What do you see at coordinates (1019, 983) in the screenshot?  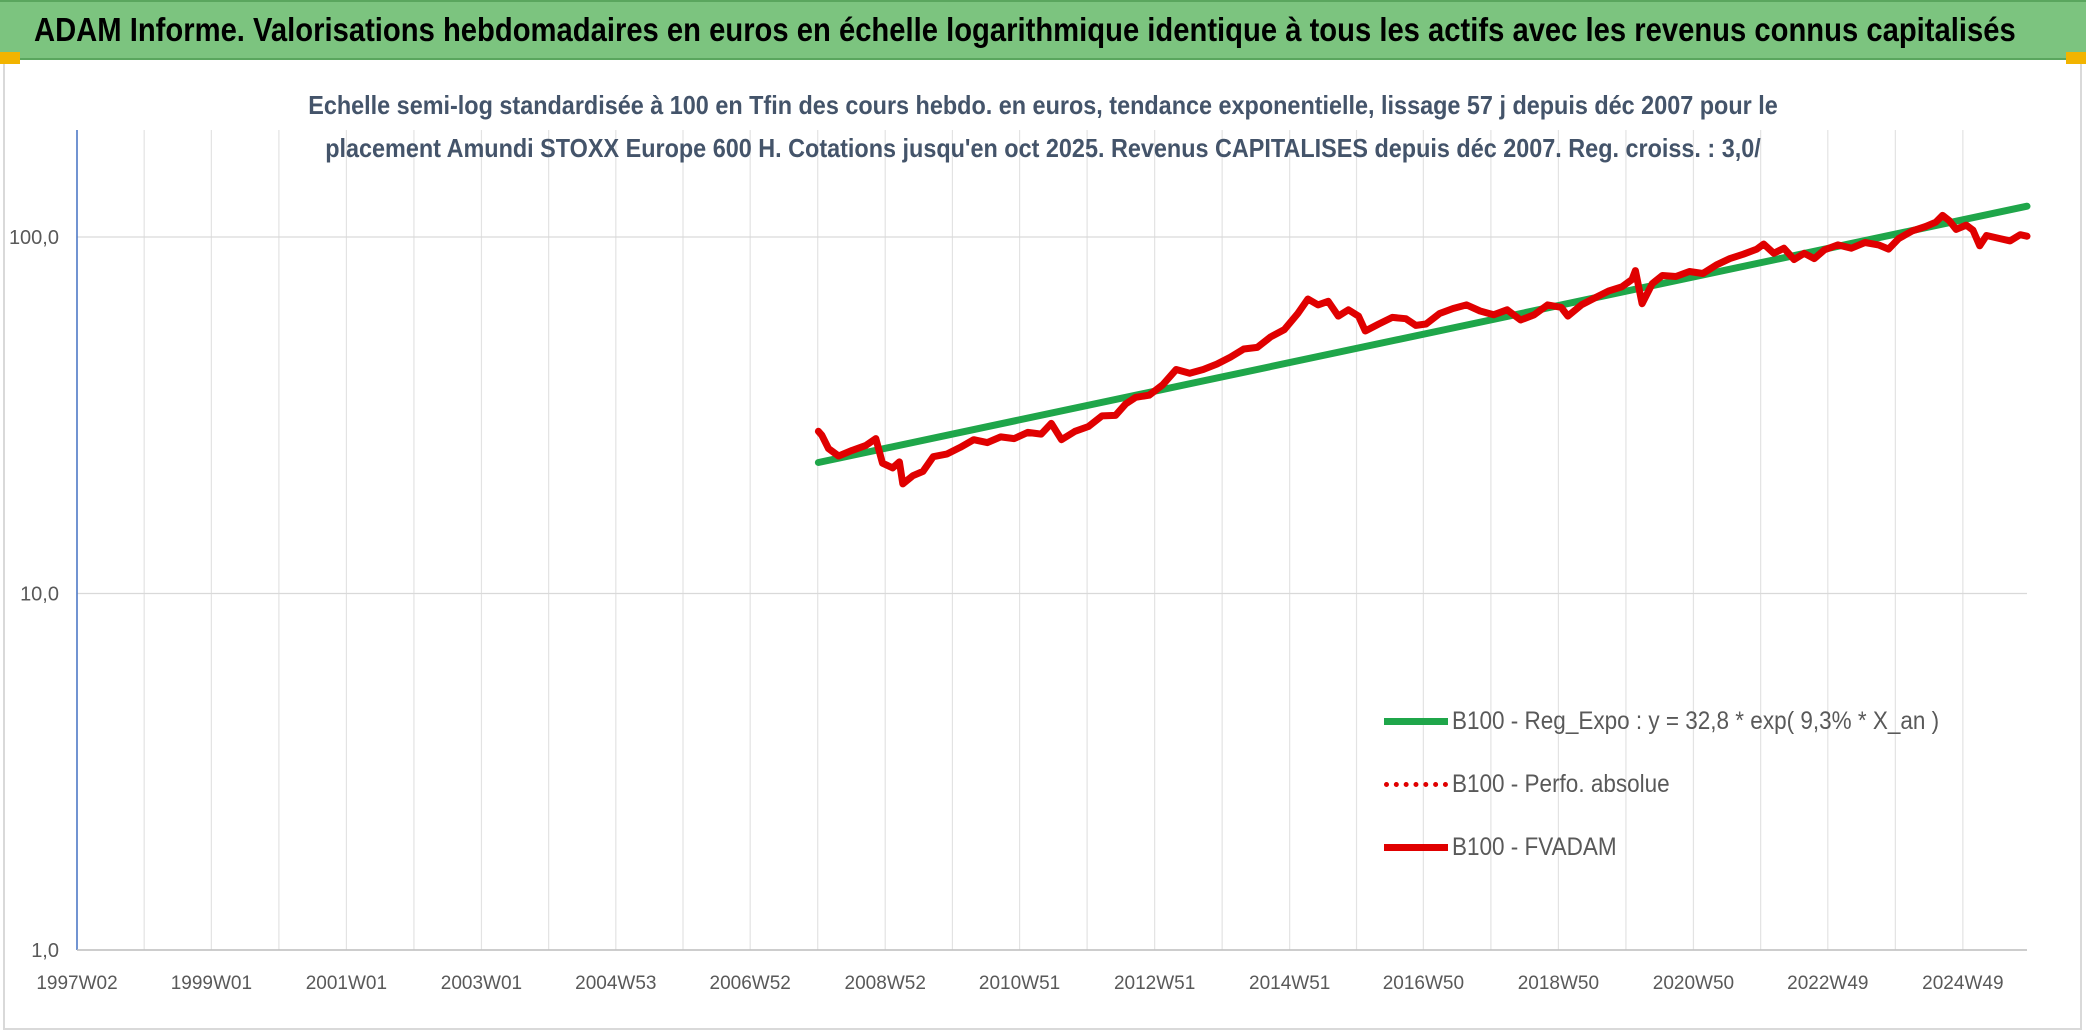 I see `x-tick-label: 2010W51` at bounding box center [1019, 983].